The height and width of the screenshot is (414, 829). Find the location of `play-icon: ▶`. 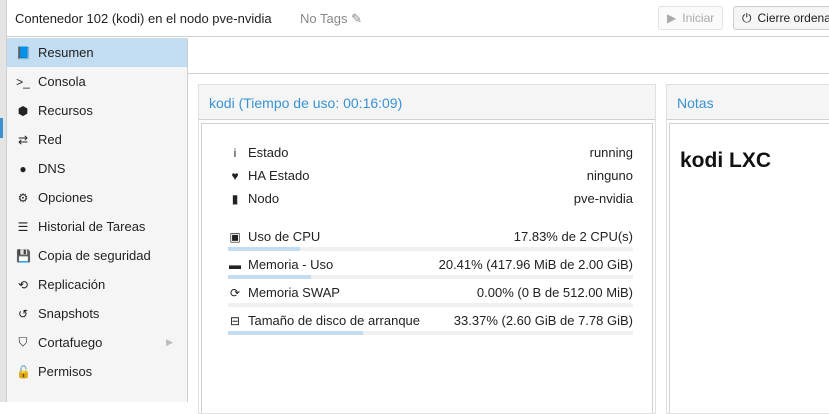

play-icon: ▶ is located at coordinates (671, 18).